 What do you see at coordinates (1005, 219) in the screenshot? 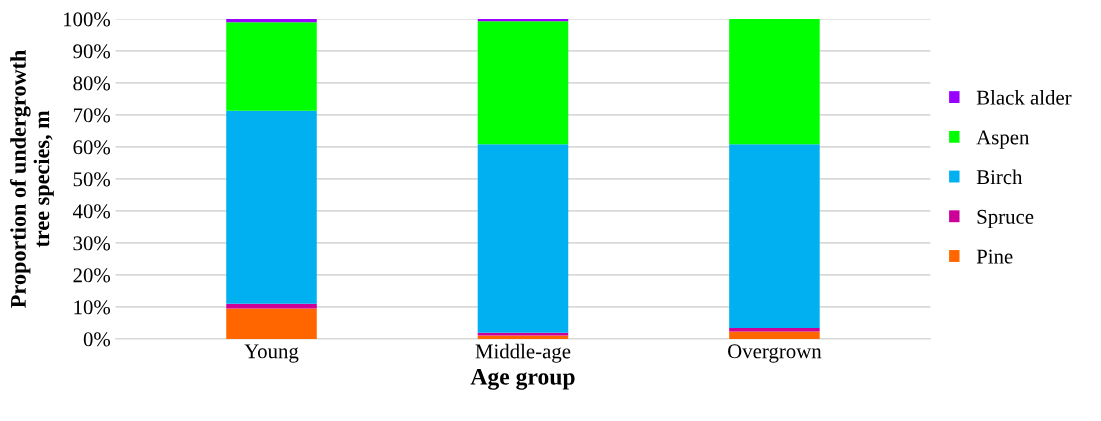
I see `legend-label: Spruce` at bounding box center [1005, 219].